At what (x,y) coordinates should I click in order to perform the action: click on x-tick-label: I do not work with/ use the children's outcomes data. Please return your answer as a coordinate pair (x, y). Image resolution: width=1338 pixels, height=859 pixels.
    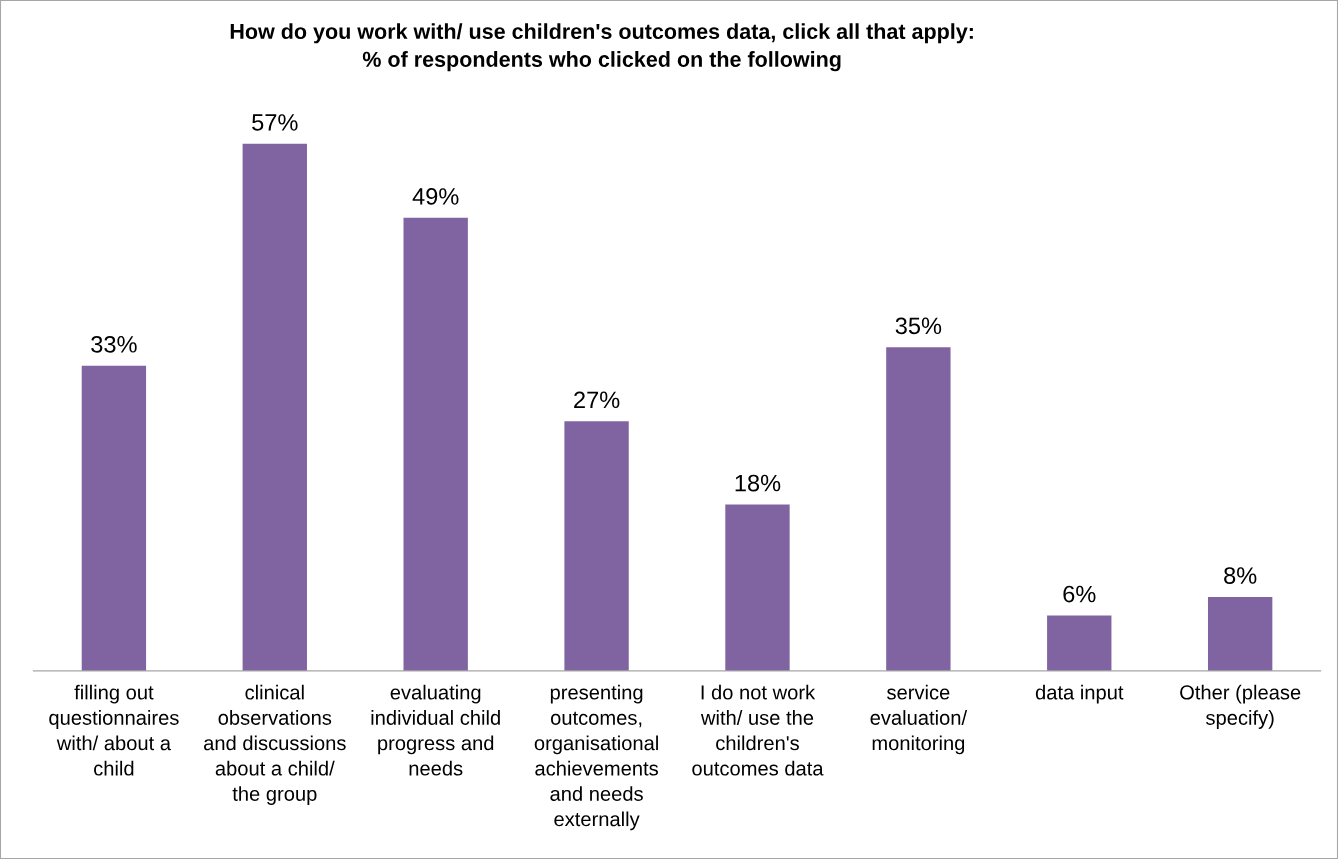
    Looking at the image, I should click on (758, 730).